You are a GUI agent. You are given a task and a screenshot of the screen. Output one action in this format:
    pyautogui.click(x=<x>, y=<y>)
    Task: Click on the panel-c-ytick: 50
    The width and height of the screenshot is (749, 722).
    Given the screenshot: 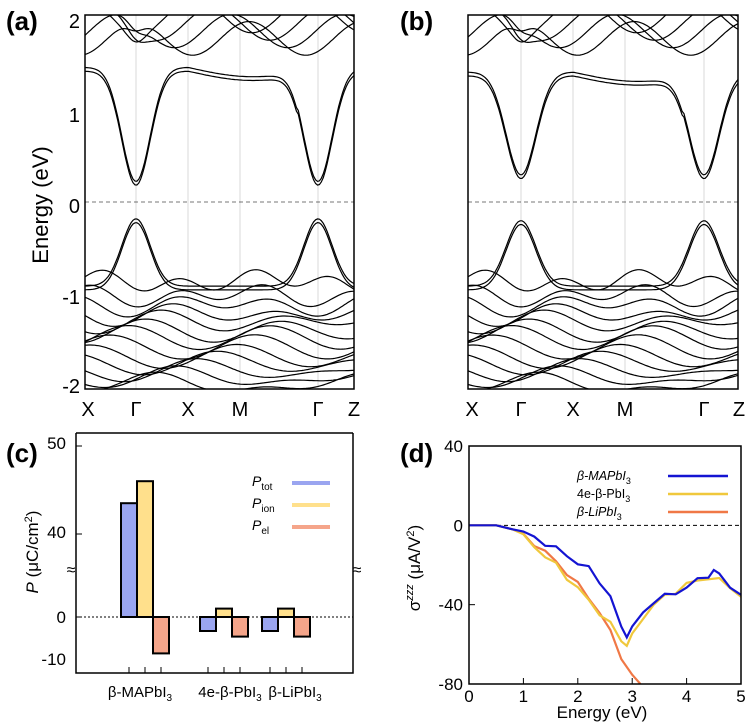 What is the action you would take?
    pyautogui.click(x=56, y=443)
    